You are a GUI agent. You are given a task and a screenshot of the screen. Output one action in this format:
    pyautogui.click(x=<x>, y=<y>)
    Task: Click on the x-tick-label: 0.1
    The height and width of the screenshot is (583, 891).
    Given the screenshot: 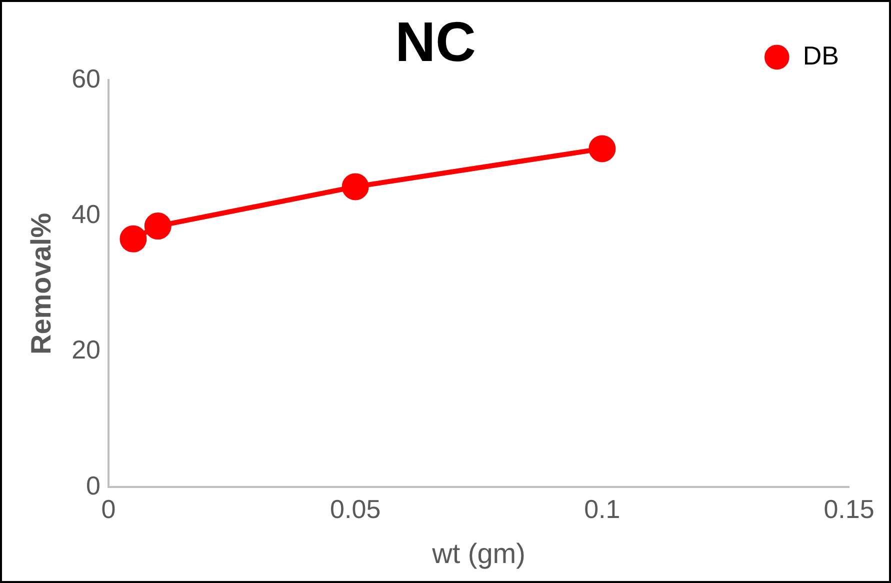 What is the action you would take?
    pyautogui.click(x=602, y=509)
    